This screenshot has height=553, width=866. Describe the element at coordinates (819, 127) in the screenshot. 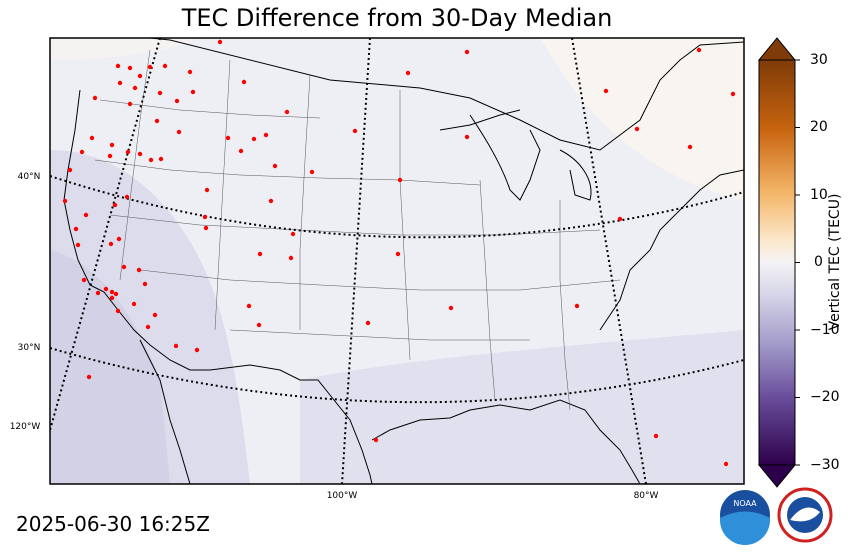

I see `colorbar-tick-20: 20` at that location.